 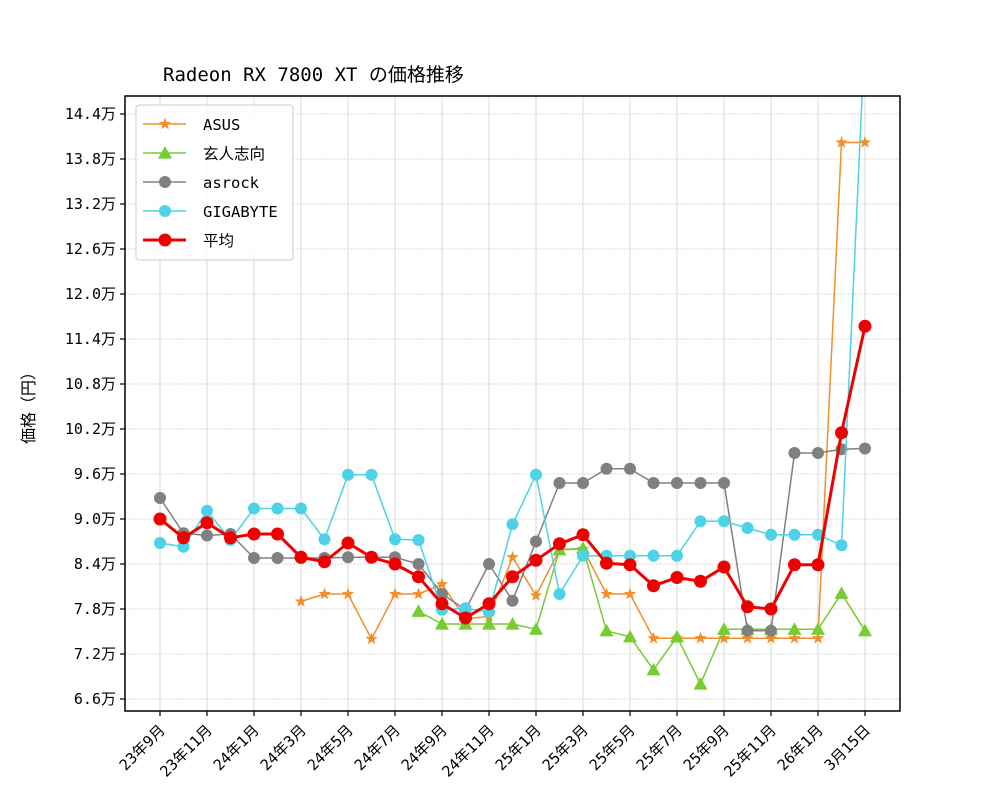 What do you see at coordinates (240, 212) in the screenshot?
I see `legend-label: GIGABYTE` at bounding box center [240, 212].